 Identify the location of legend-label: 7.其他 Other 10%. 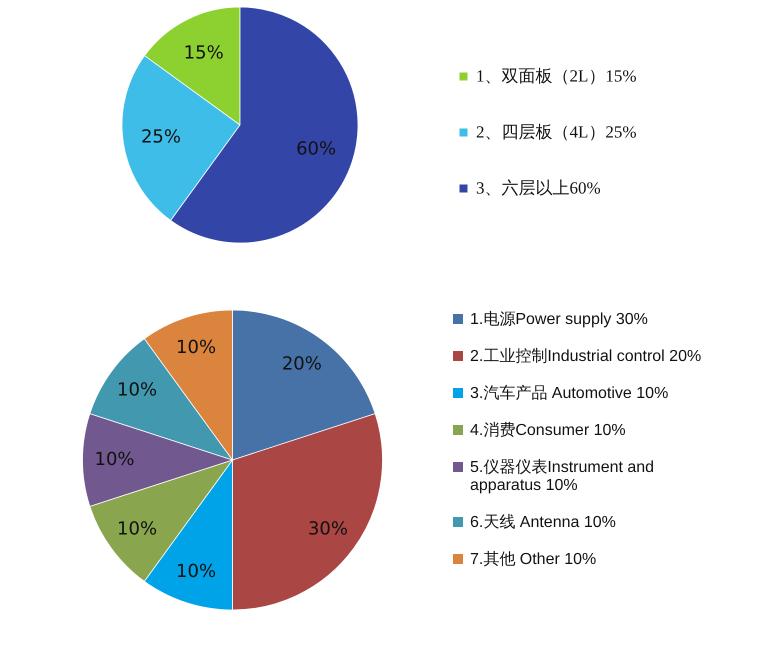
(533, 559).